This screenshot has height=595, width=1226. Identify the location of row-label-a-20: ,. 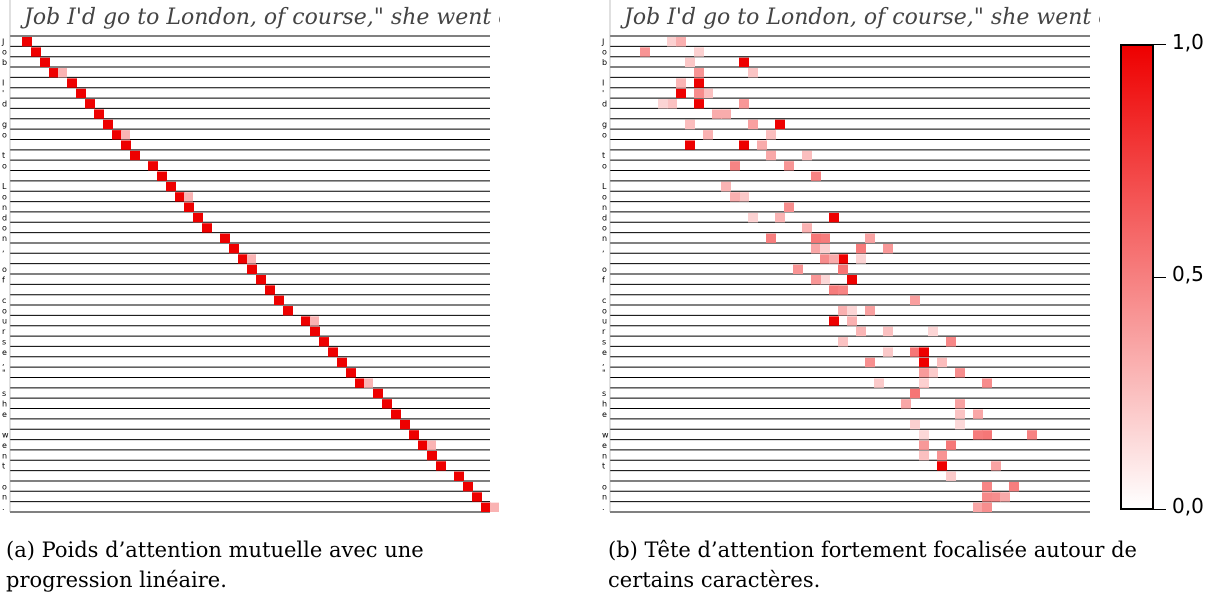
(3, 248).